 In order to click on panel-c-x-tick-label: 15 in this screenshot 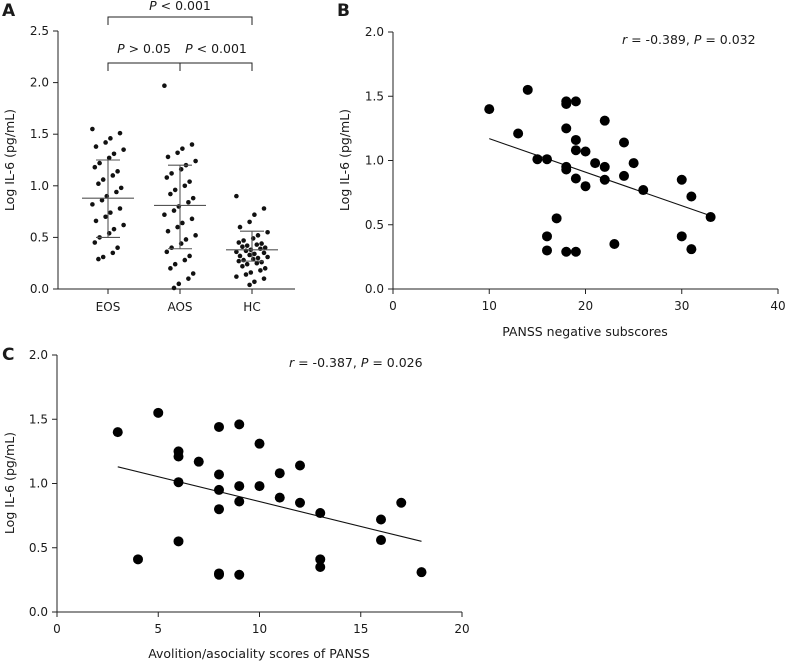, I will do `click(360, 629)`.